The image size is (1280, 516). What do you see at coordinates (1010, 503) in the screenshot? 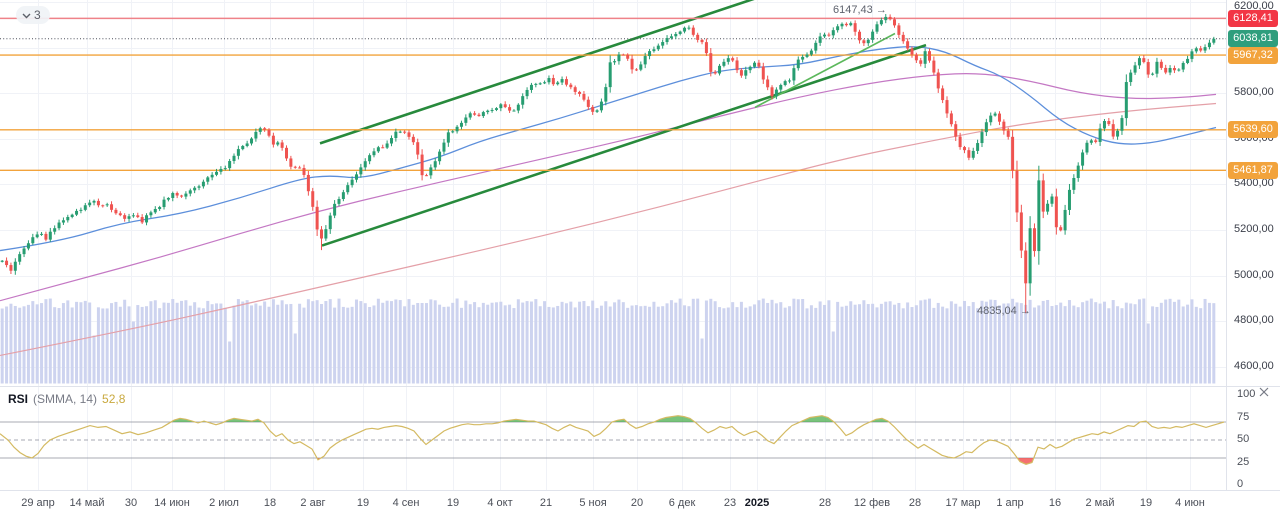
I see `time-axis-tick: 1 апр` at bounding box center [1010, 503].